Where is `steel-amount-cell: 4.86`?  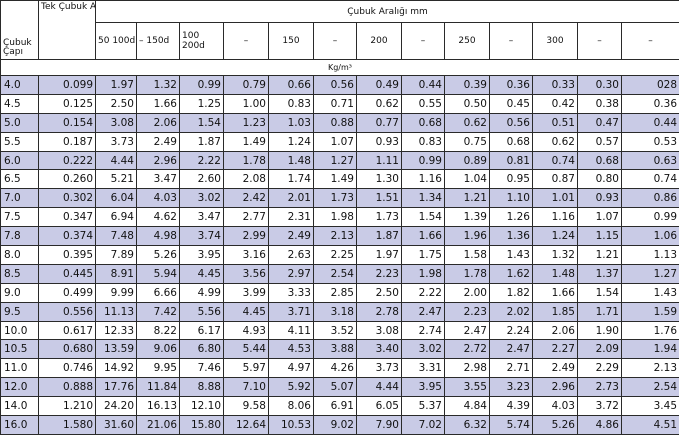 steel-amount-cell: 4.86 is located at coordinates (599, 425).